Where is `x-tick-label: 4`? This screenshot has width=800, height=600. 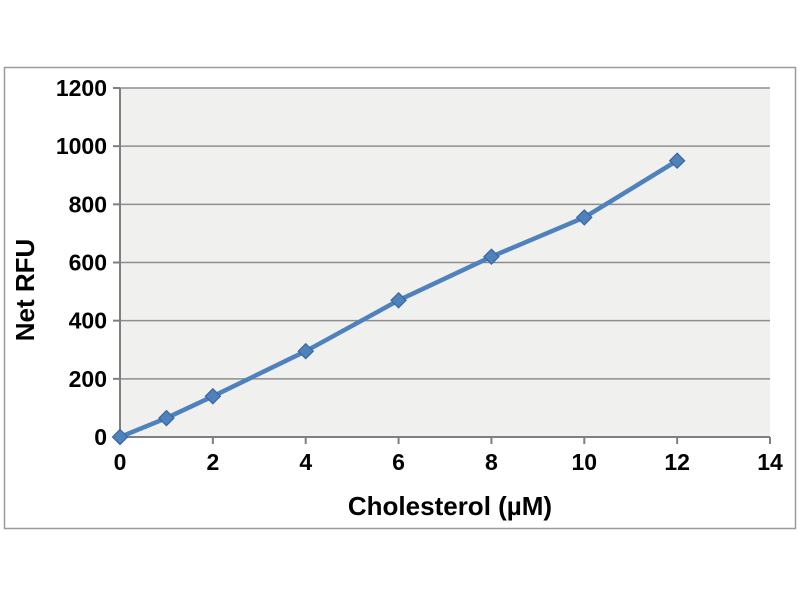
x-tick-label: 4 is located at coordinates (305, 462).